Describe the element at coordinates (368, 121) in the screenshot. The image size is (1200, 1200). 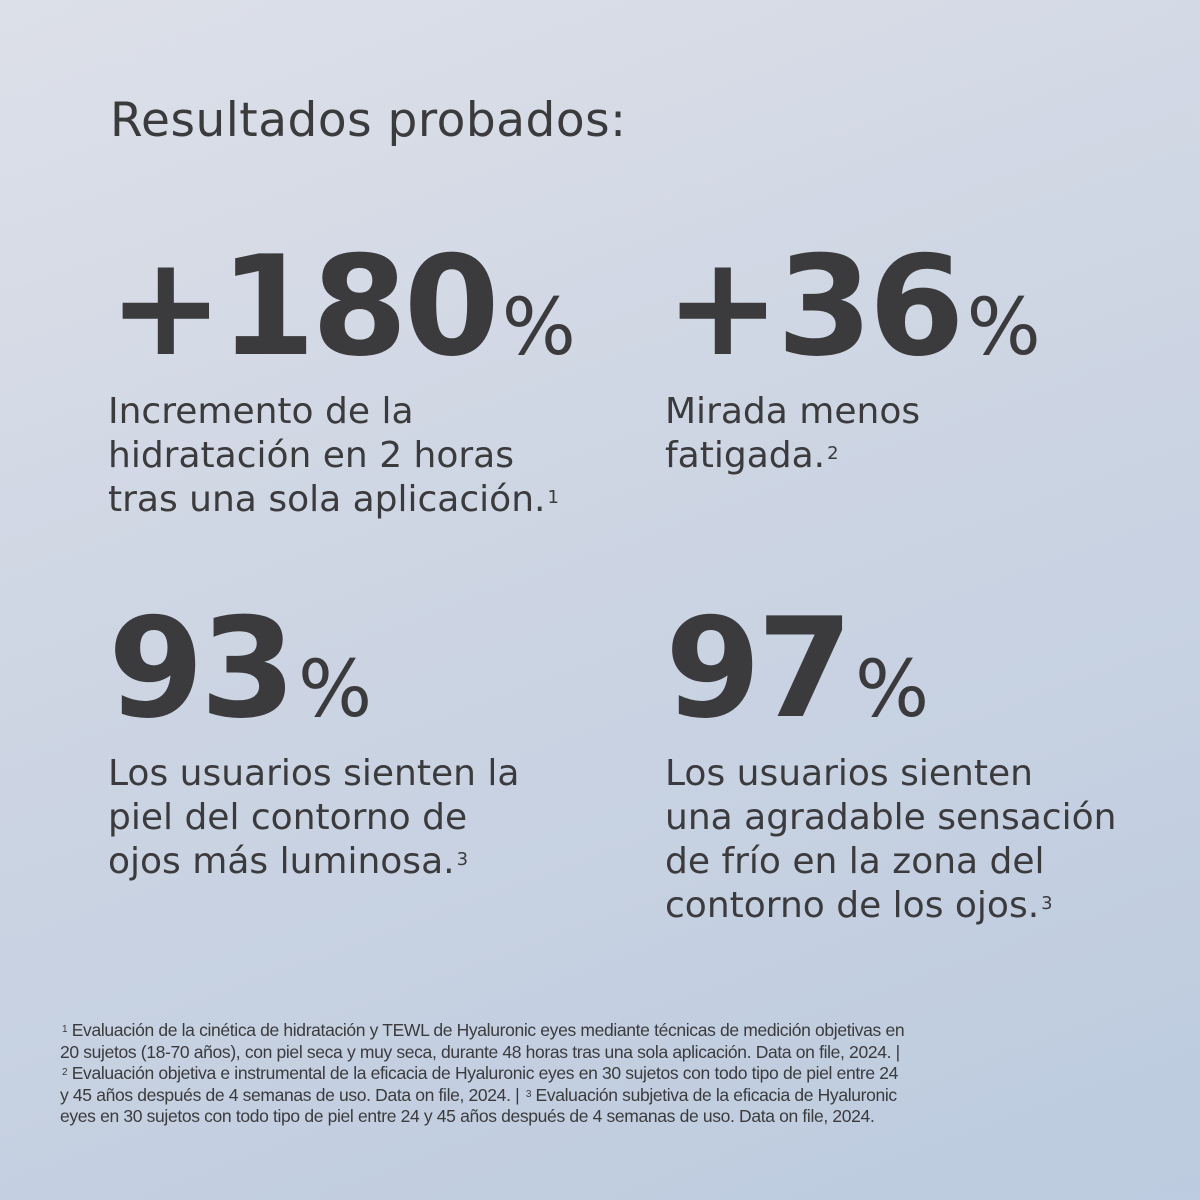
I see `page-title: Resultados probados:` at that location.